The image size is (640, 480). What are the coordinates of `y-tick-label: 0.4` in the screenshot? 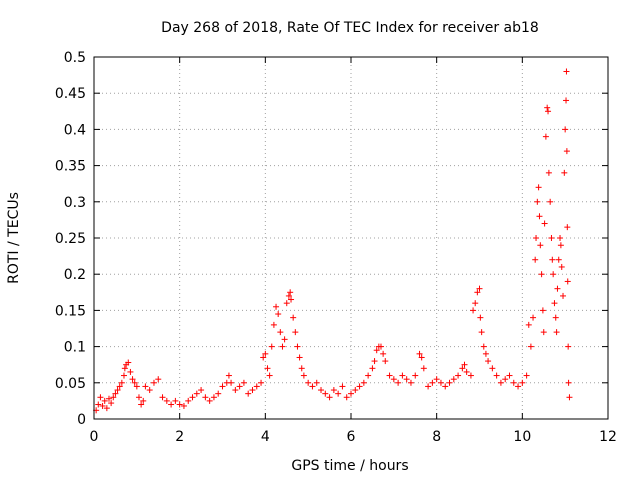 It's located at (75, 130).